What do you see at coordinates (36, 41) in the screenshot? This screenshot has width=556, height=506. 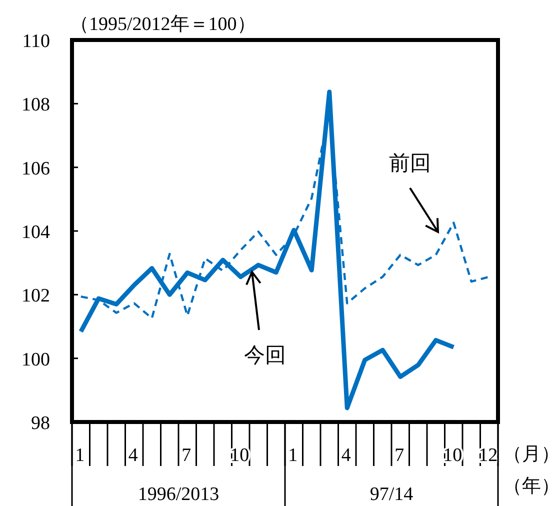 I see `y-tick-label: 110` at bounding box center [36, 41].